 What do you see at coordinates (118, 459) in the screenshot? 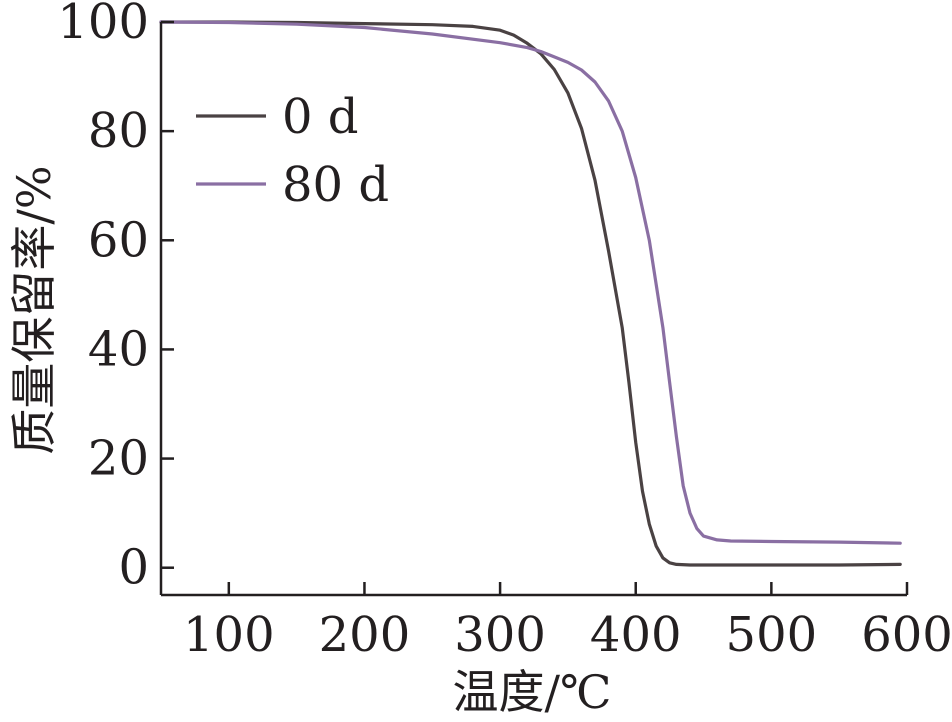
I see `y-tick-label: 20` at bounding box center [118, 459].